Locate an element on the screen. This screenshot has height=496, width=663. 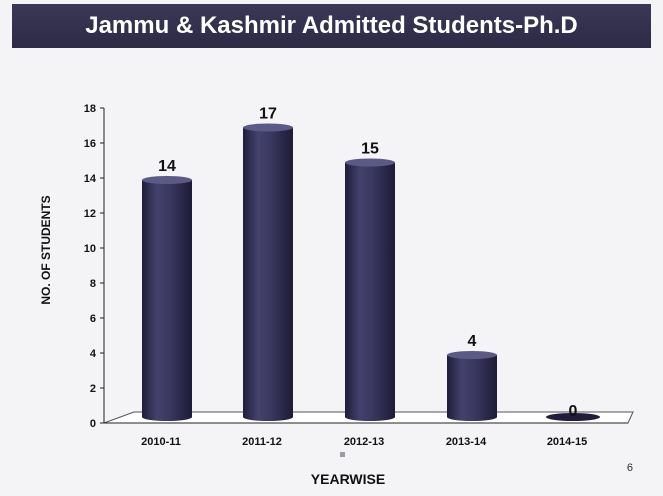
chart-title-bar: Jammu & Kashmir Admitted Students-Ph.D is located at coordinates (331, 26).